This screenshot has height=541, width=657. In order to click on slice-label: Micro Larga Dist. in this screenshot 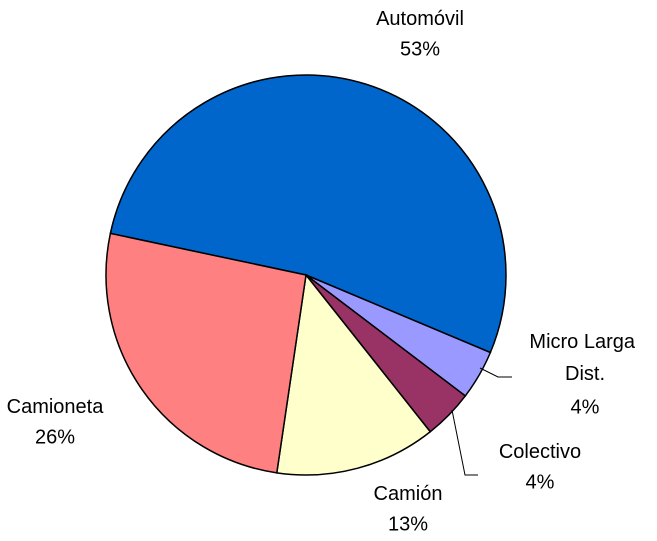, I will do `click(584, 358)`.